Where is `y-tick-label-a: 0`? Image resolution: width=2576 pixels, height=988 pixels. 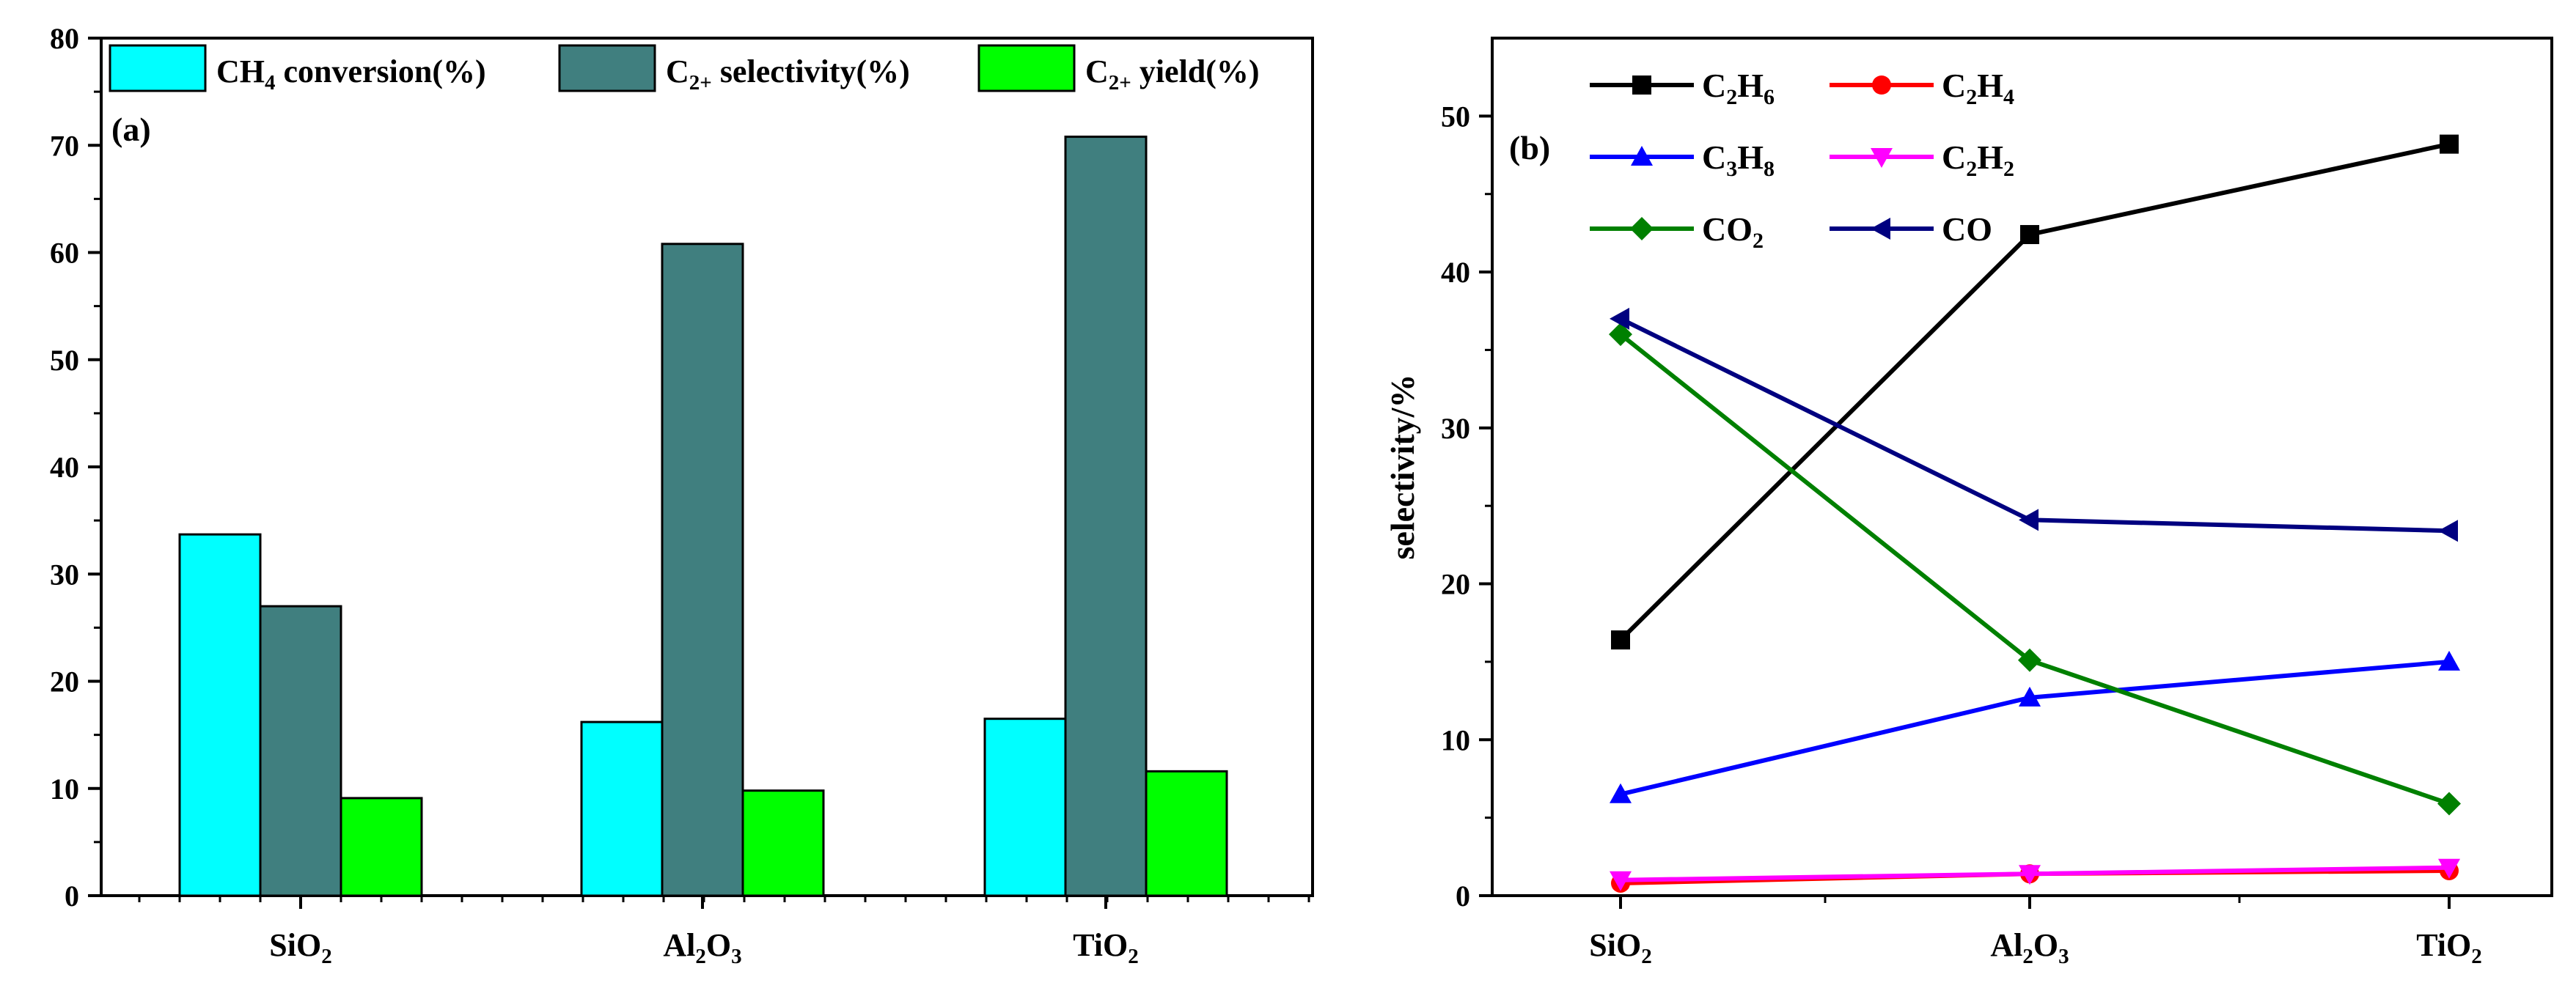
y-tick-label-a: 0 is located at coordinates (72, 897).